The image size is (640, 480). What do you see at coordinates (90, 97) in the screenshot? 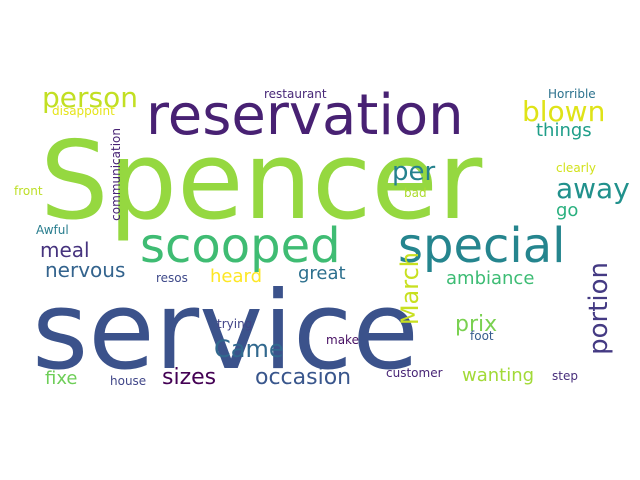
I see `word-person: person` at bounding box center [90, 97].